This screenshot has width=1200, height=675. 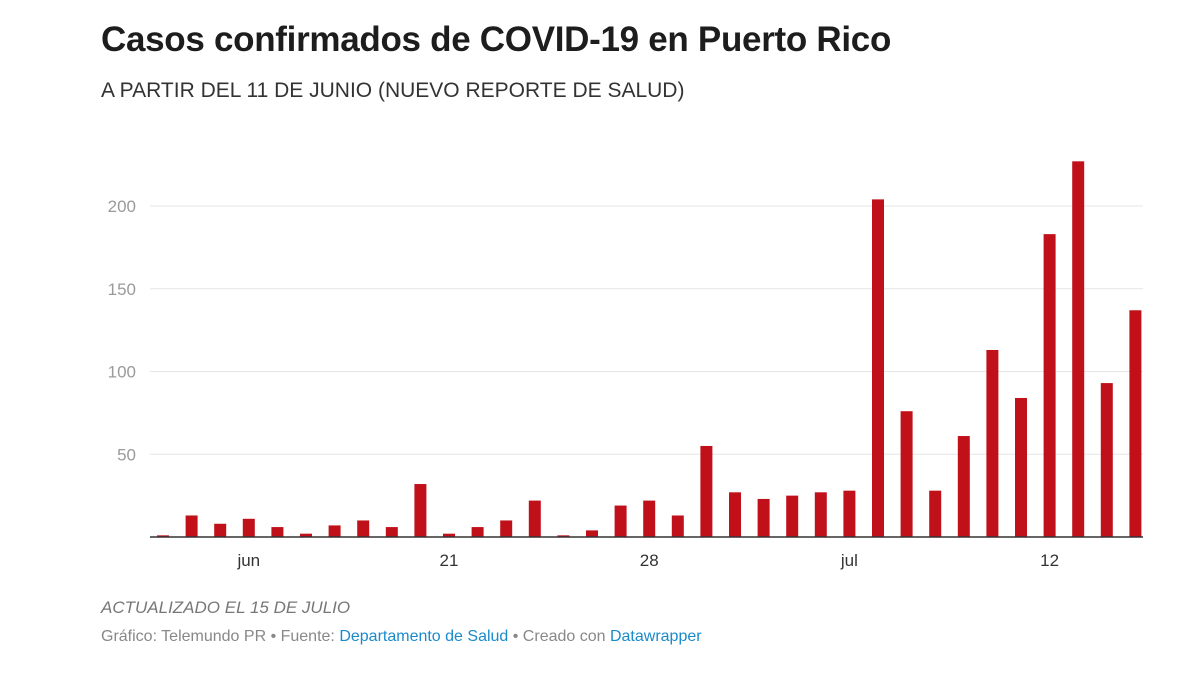 What do you see at coordinates (649, 560) in the screenshot?
I see `x-tick-label: 28` at bounding box center [649, 560].